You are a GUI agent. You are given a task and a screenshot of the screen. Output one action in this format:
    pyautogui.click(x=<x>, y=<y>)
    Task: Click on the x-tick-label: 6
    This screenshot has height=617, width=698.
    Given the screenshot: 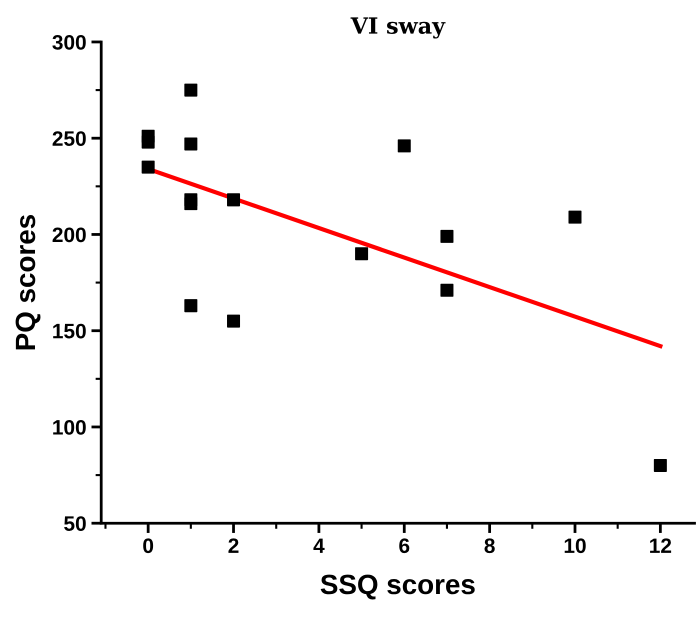 What is the action you would take?
    pyautogui.click(x=404, y=546)
    